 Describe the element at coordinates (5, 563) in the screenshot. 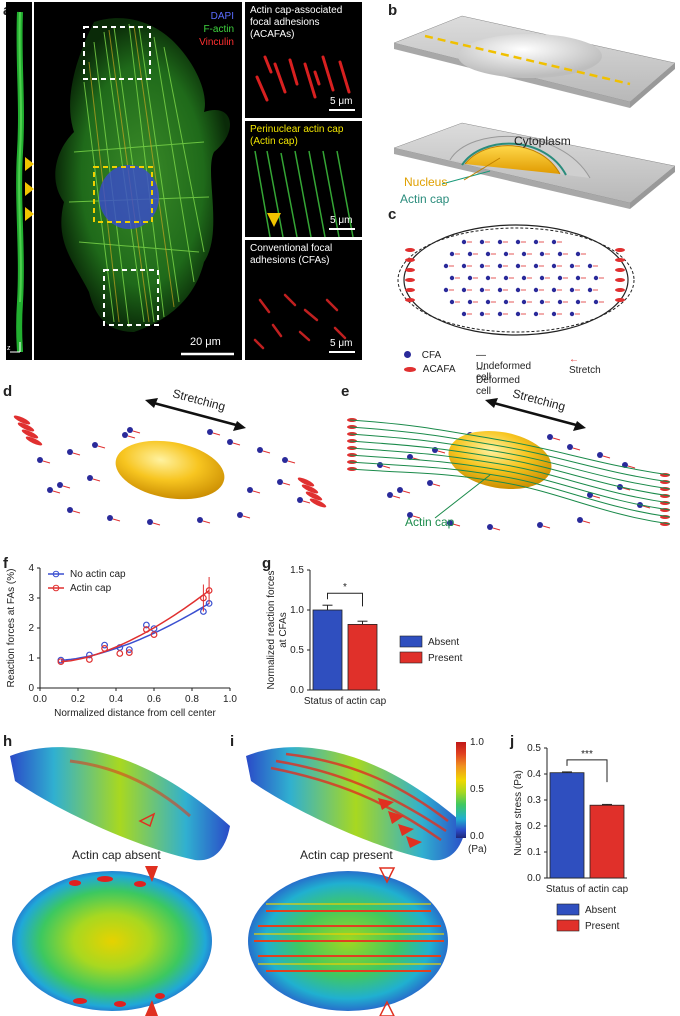

I see `panel-label-f: f` at that location.